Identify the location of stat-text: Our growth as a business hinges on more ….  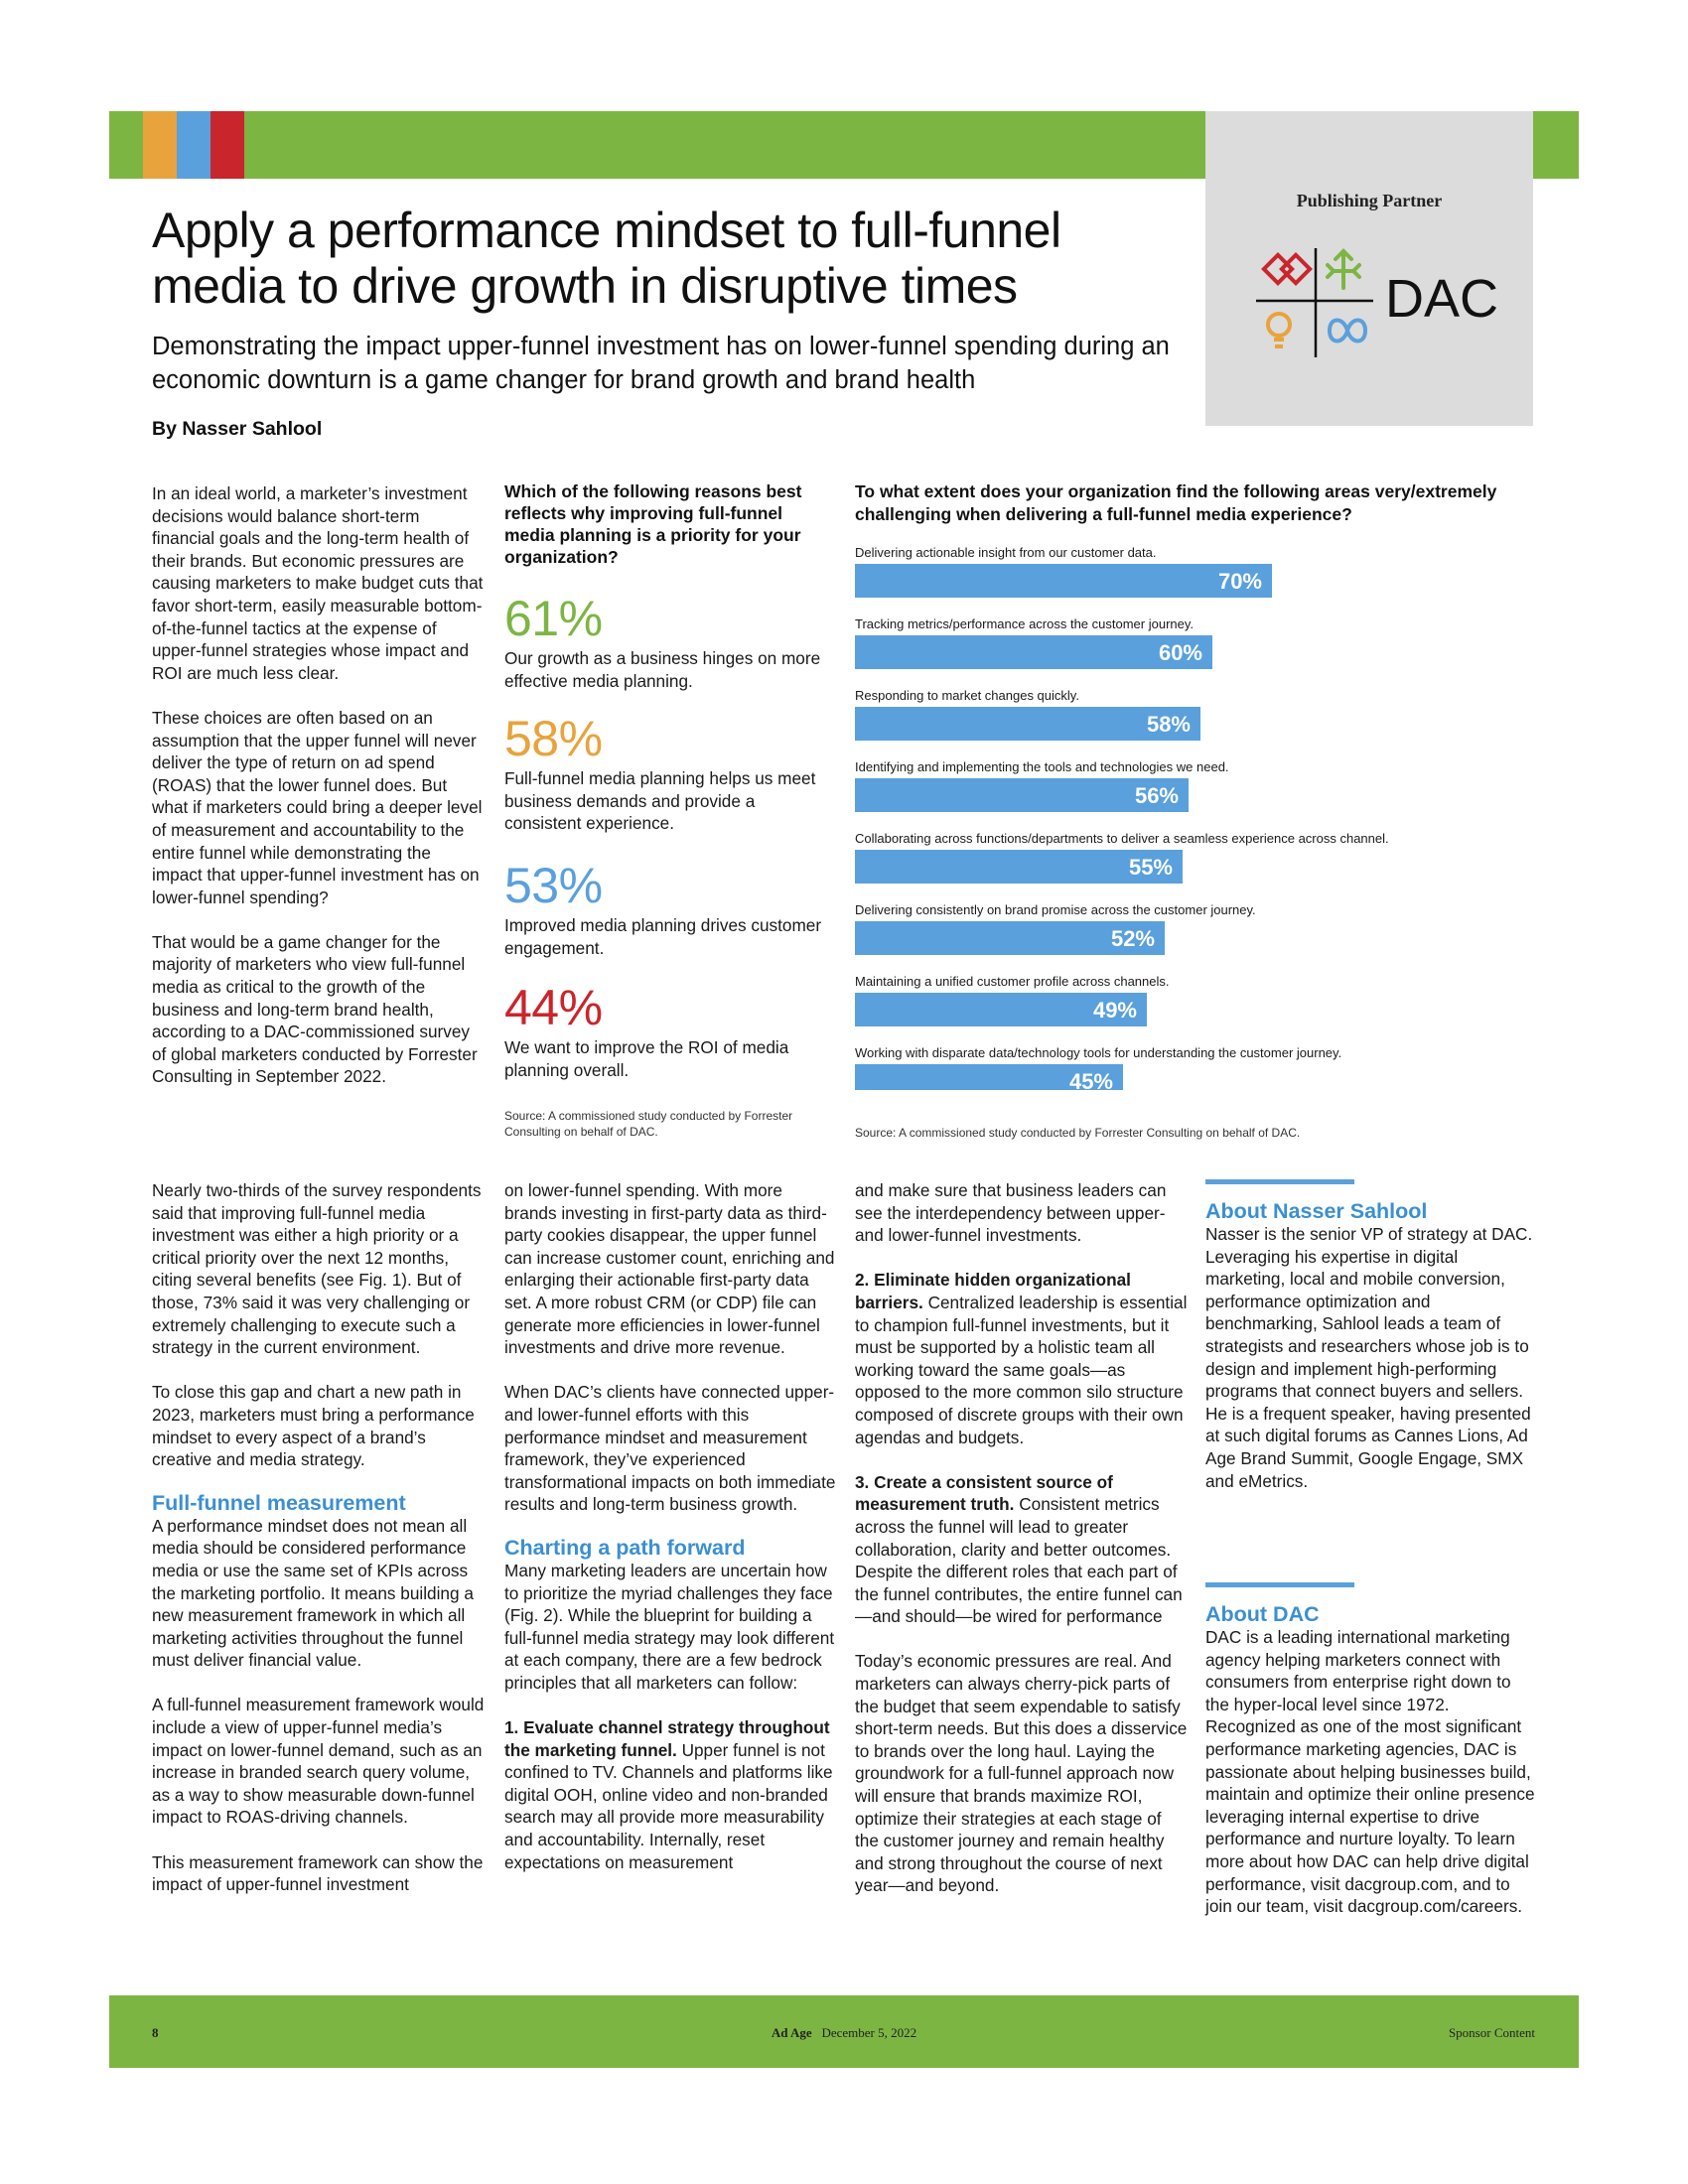
(662, 669).